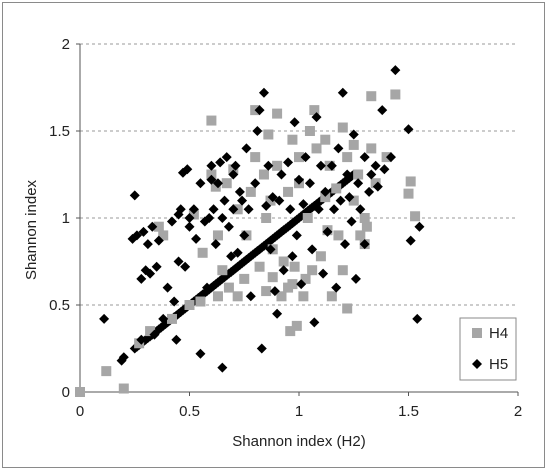 The height and width of the screenshot is (473, 550). I want to click on y-tick-label: 1, so click(66, 218).